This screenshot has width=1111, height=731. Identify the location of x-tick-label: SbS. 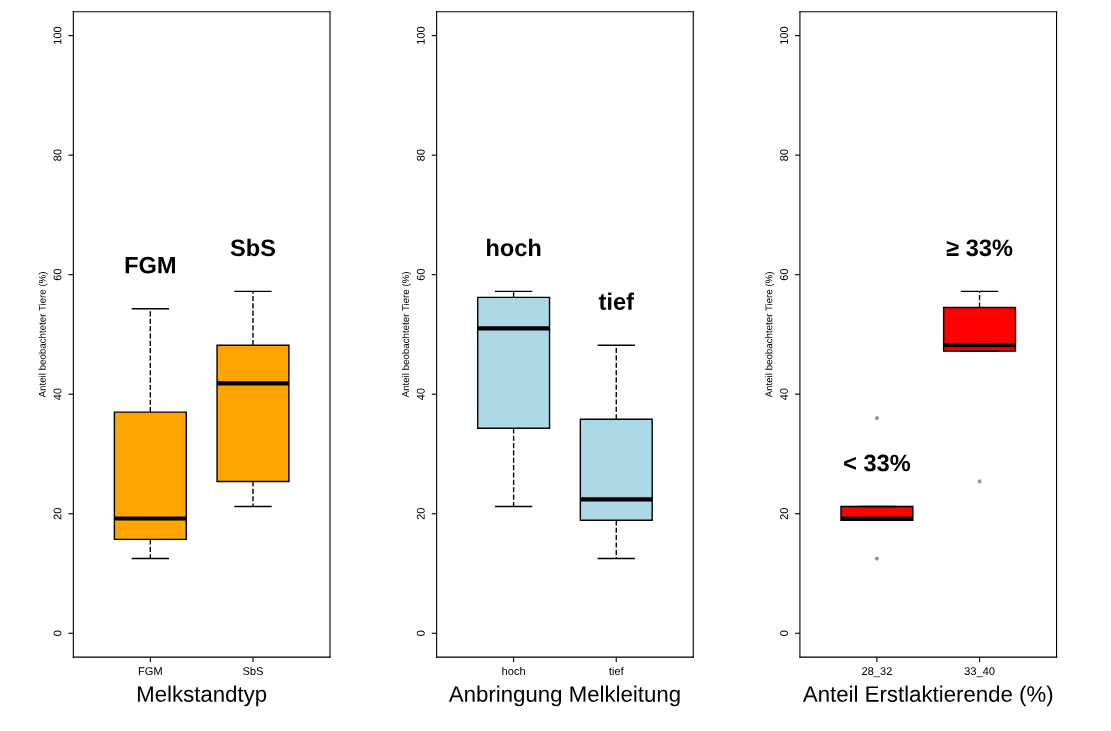
(252, 671).